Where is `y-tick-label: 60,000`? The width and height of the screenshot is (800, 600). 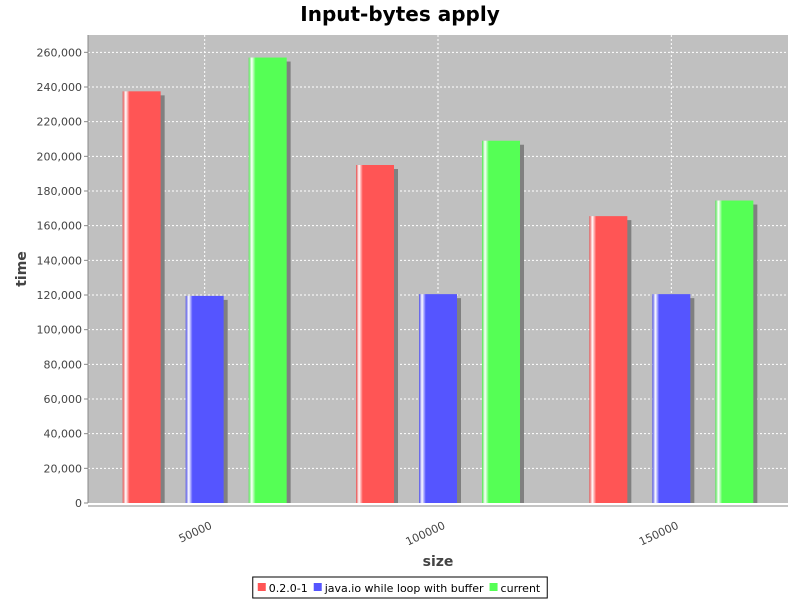 y-tick-label: 60,000 is located at coordinates (63, 399).